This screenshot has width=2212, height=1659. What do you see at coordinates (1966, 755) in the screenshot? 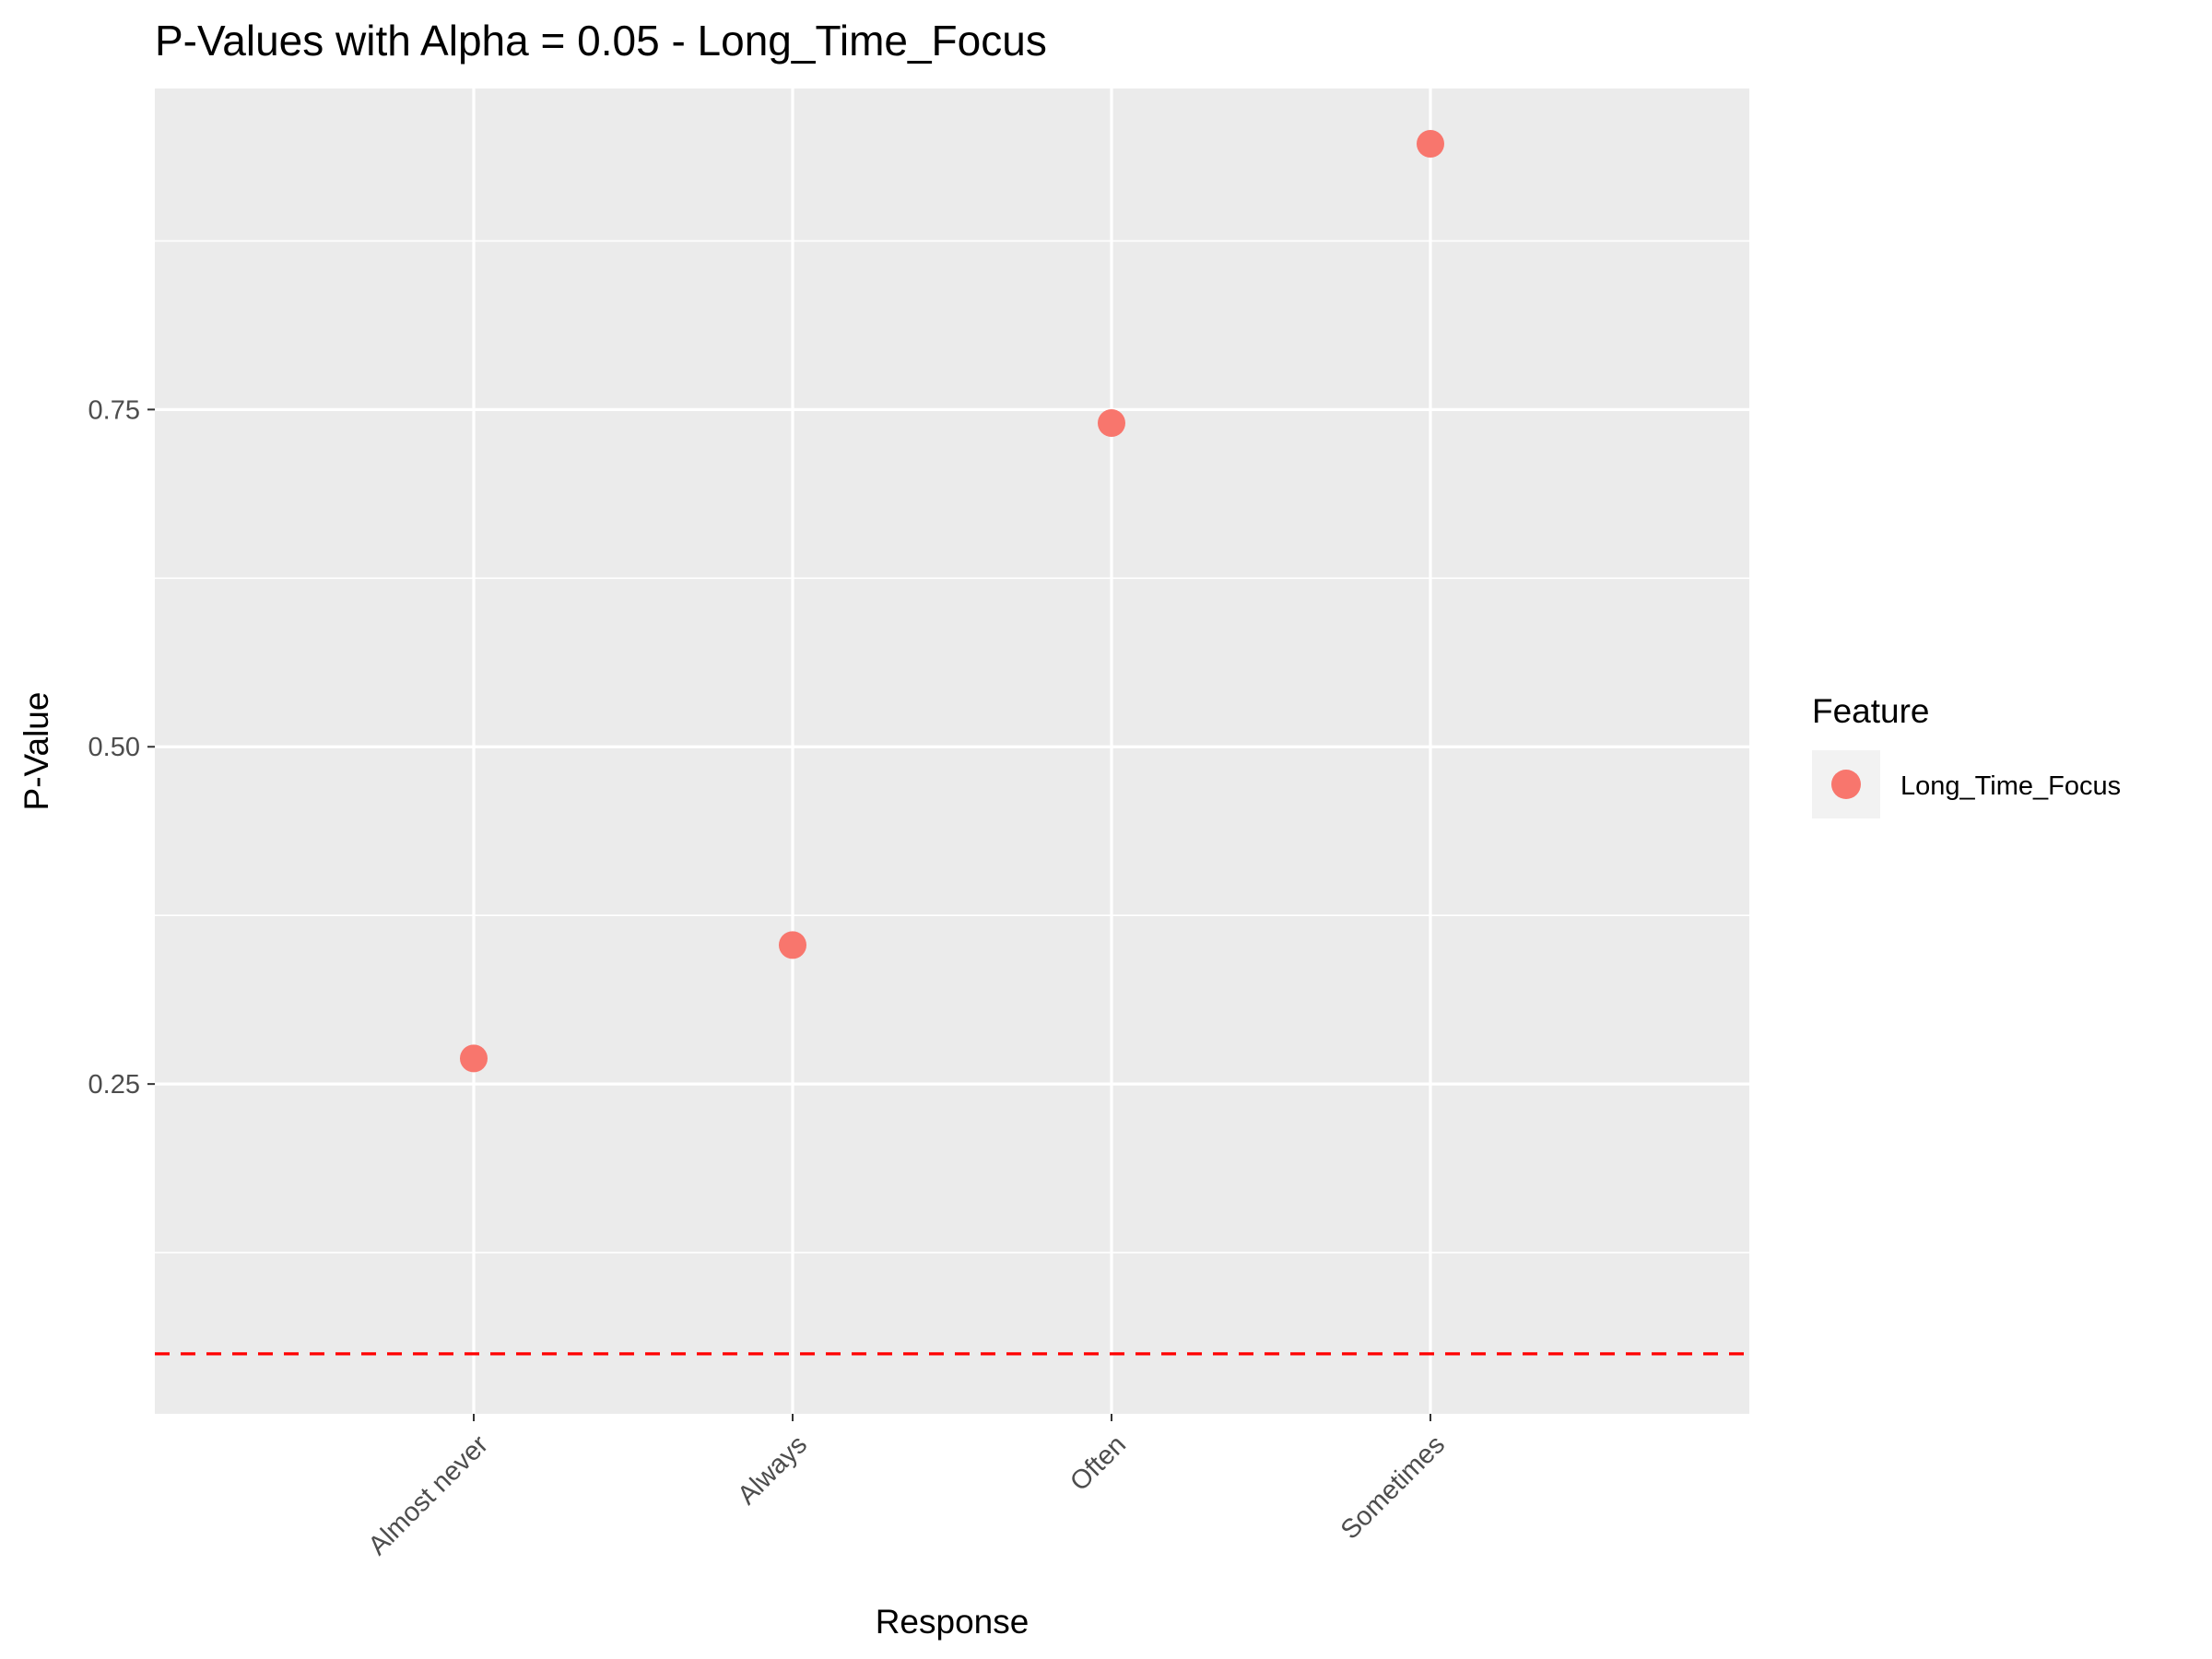
I see `legend: Feature Long_Time_Focus` at bounding box center [1966, 755].